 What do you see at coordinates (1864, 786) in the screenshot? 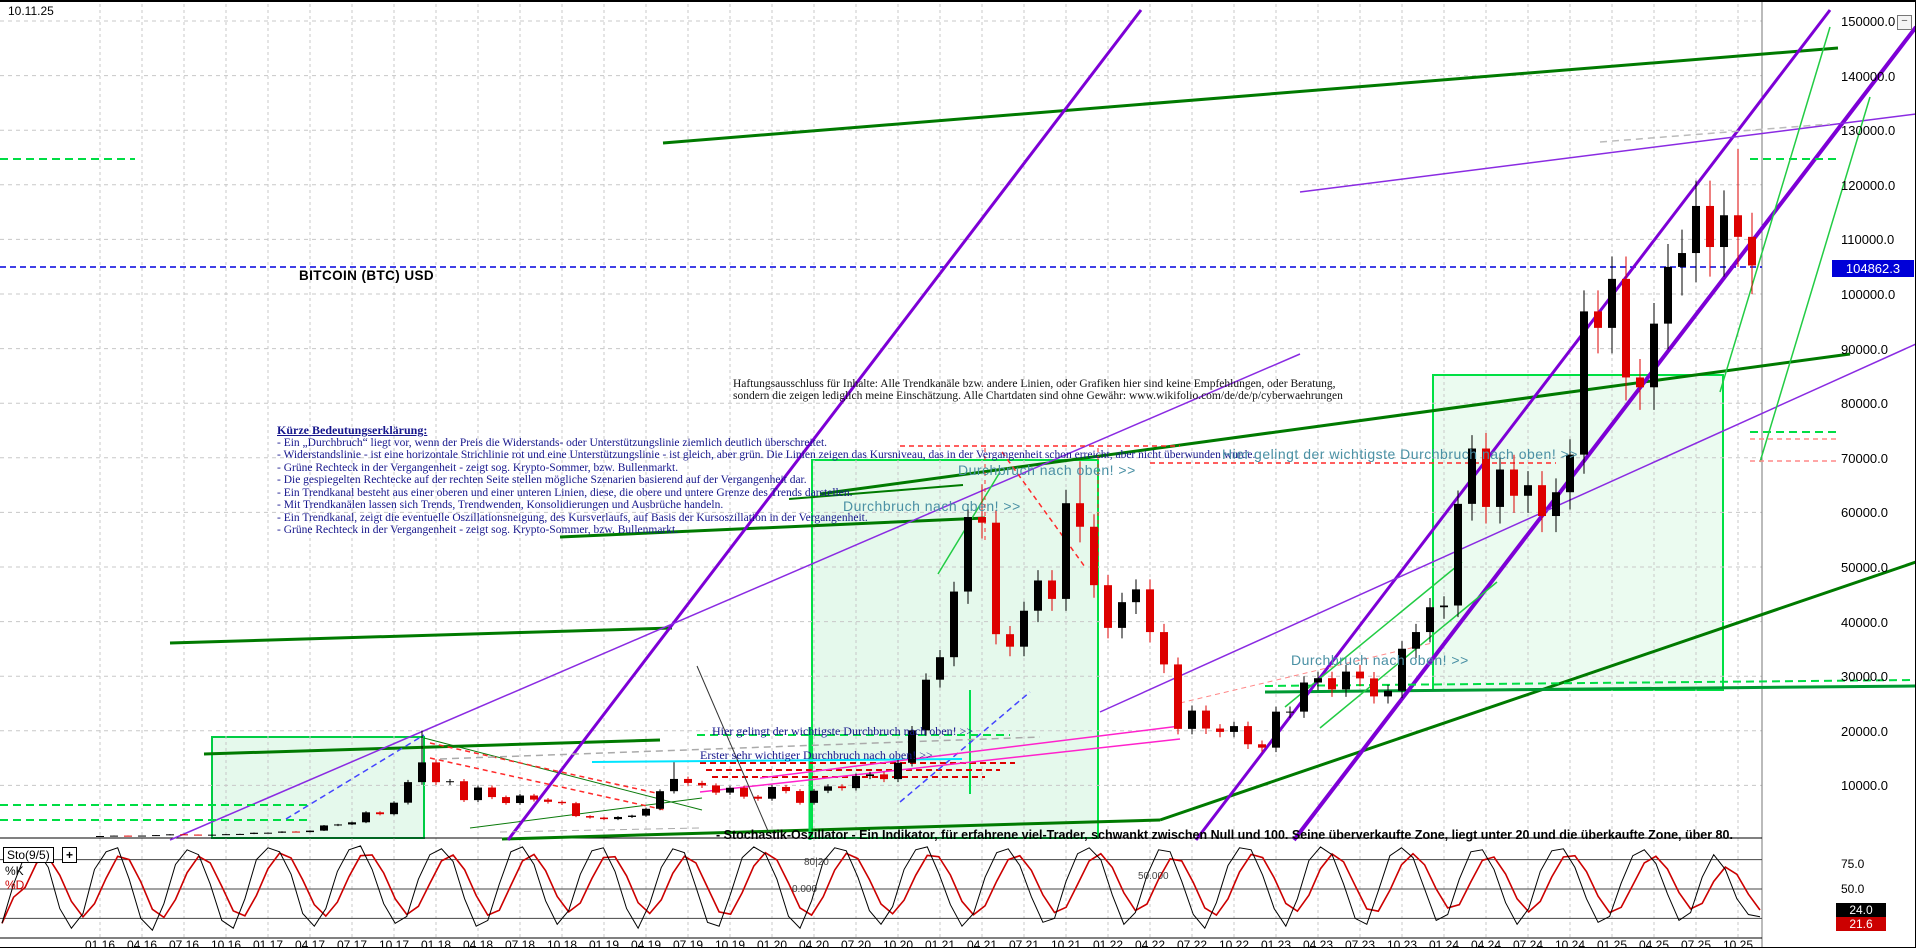
I see `y-axis-label: 10000.0` at bounding box center [1864, 786].